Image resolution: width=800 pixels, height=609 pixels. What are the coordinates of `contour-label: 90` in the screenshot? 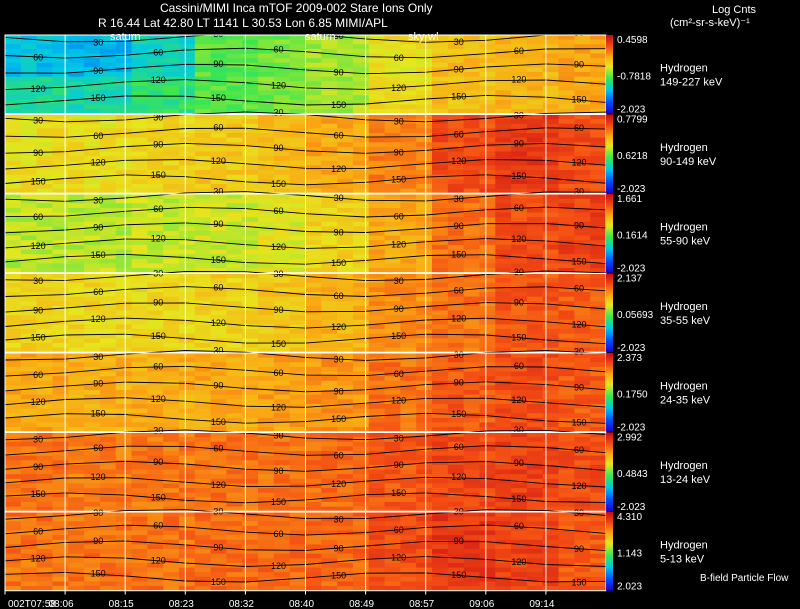 It's located at (459, 70).